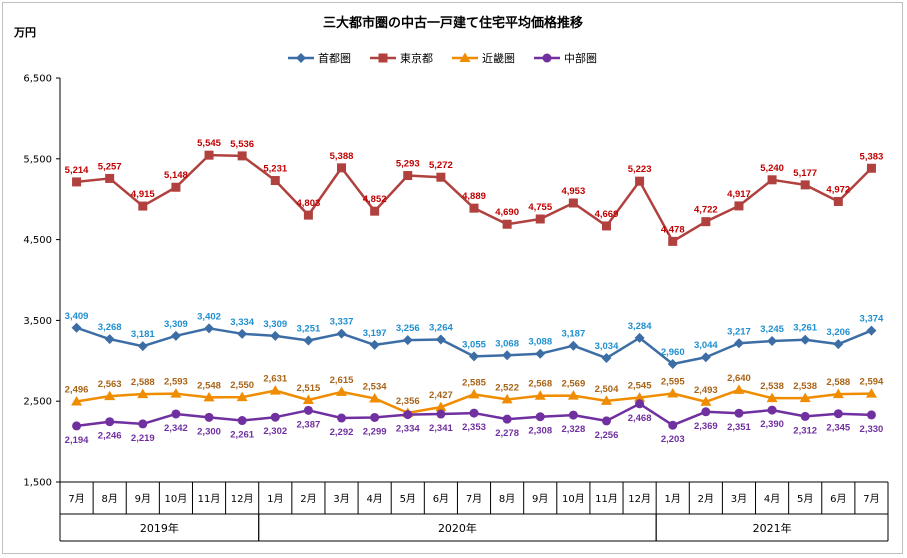  What do you see at coordinates (498, 58) in the screenshot?
I see `legend-label: 近畿圏` at bounding box center [498, 58].